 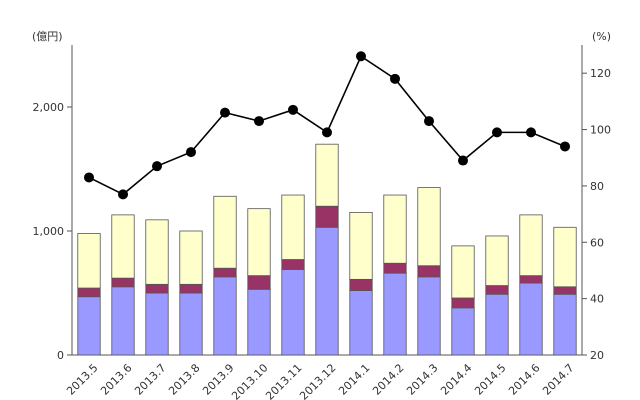 What do you see at coordinates (600, 130) in the screenshot?
I see `right-tick-label: 100` at bounding box center [600, 130].